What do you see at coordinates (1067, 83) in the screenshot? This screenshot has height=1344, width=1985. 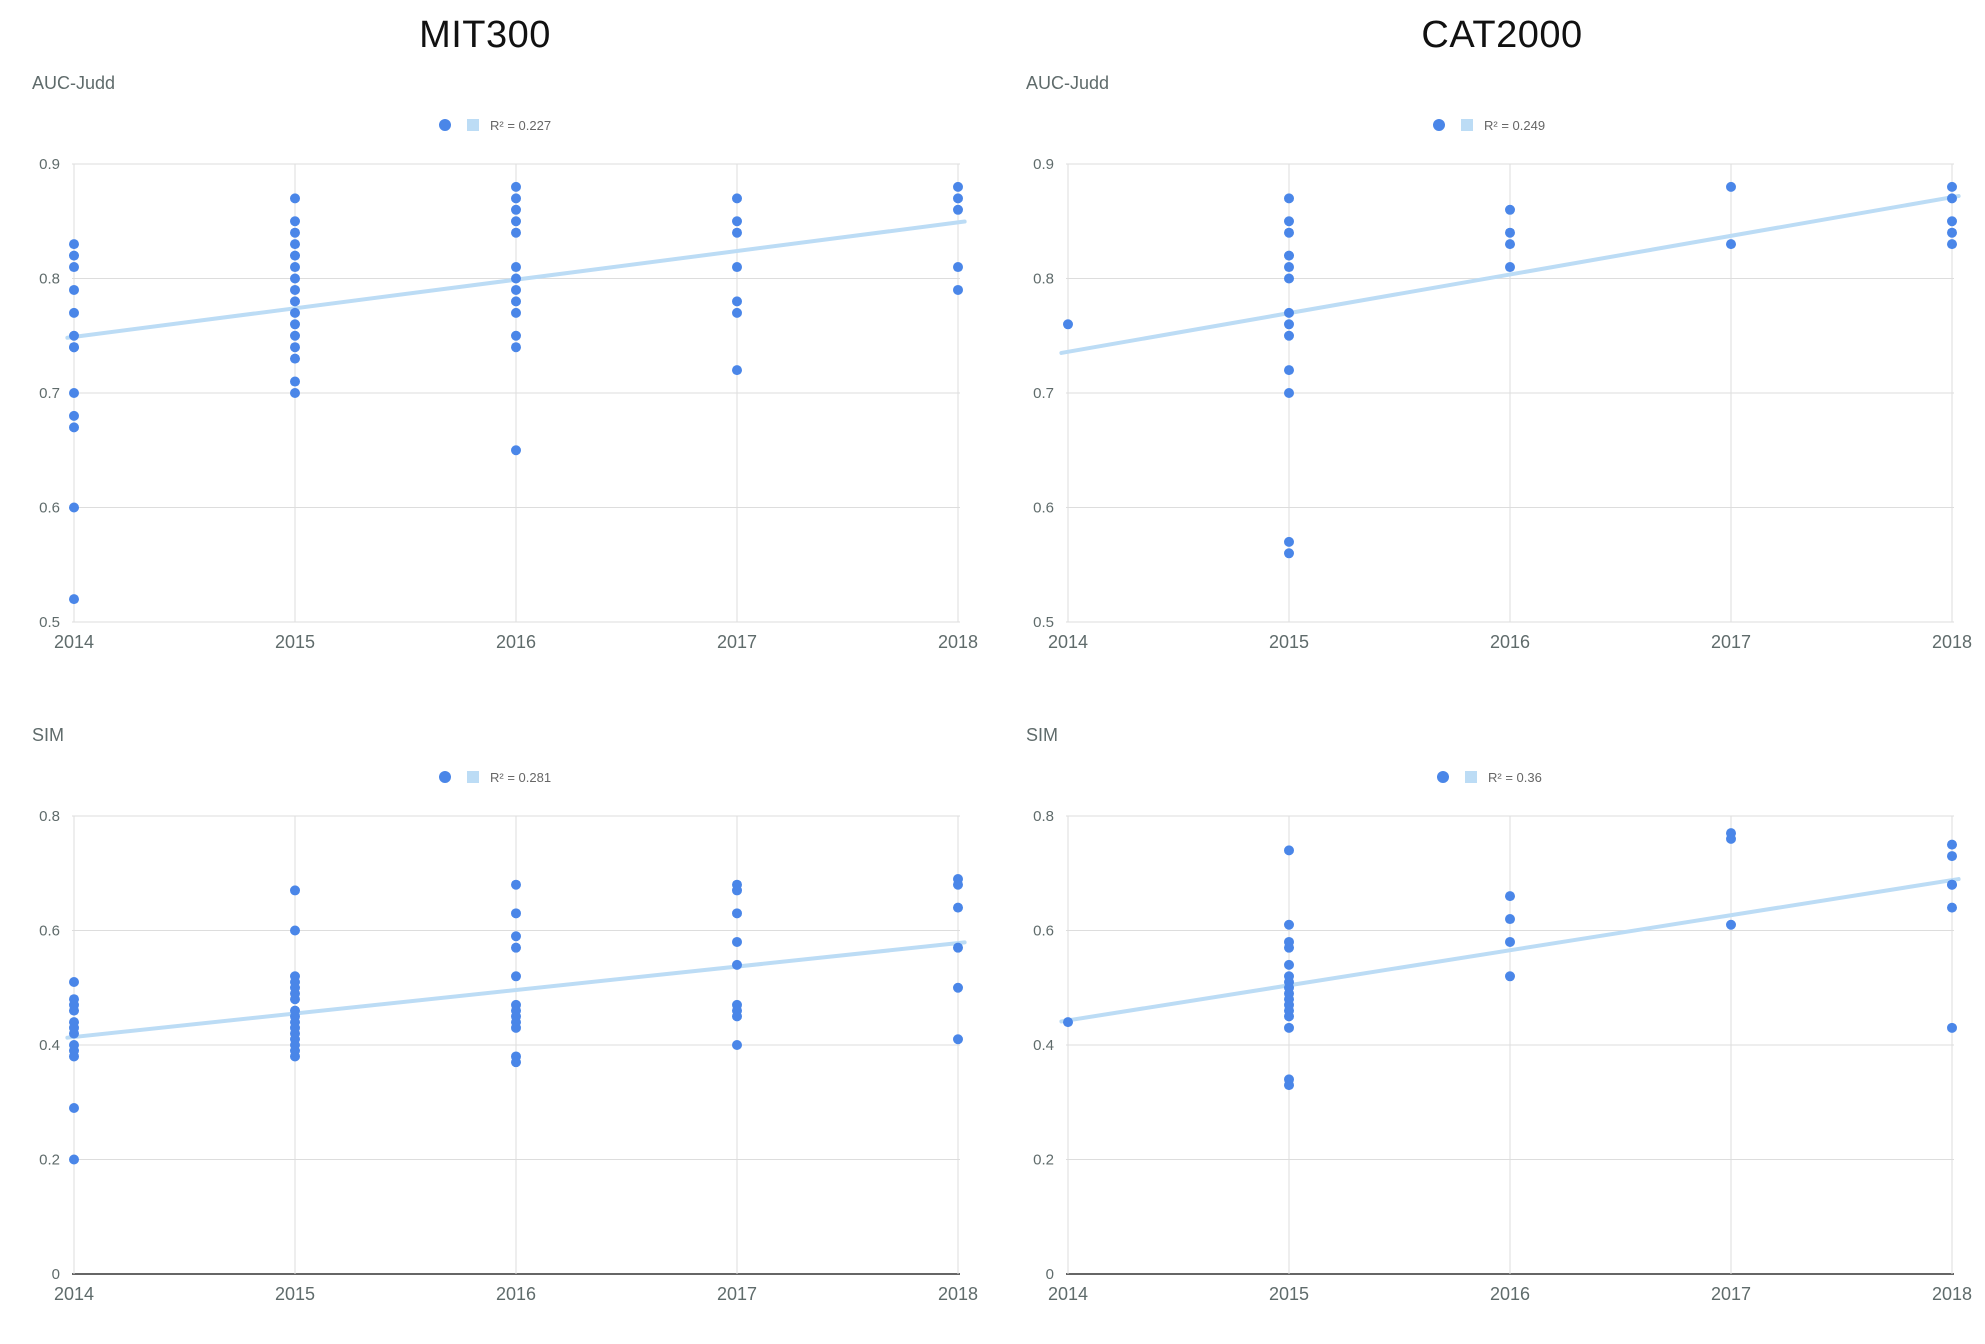 I see `ylabel-cat2000-auc: AUC-Judd` at bounding box center [1067, 83].